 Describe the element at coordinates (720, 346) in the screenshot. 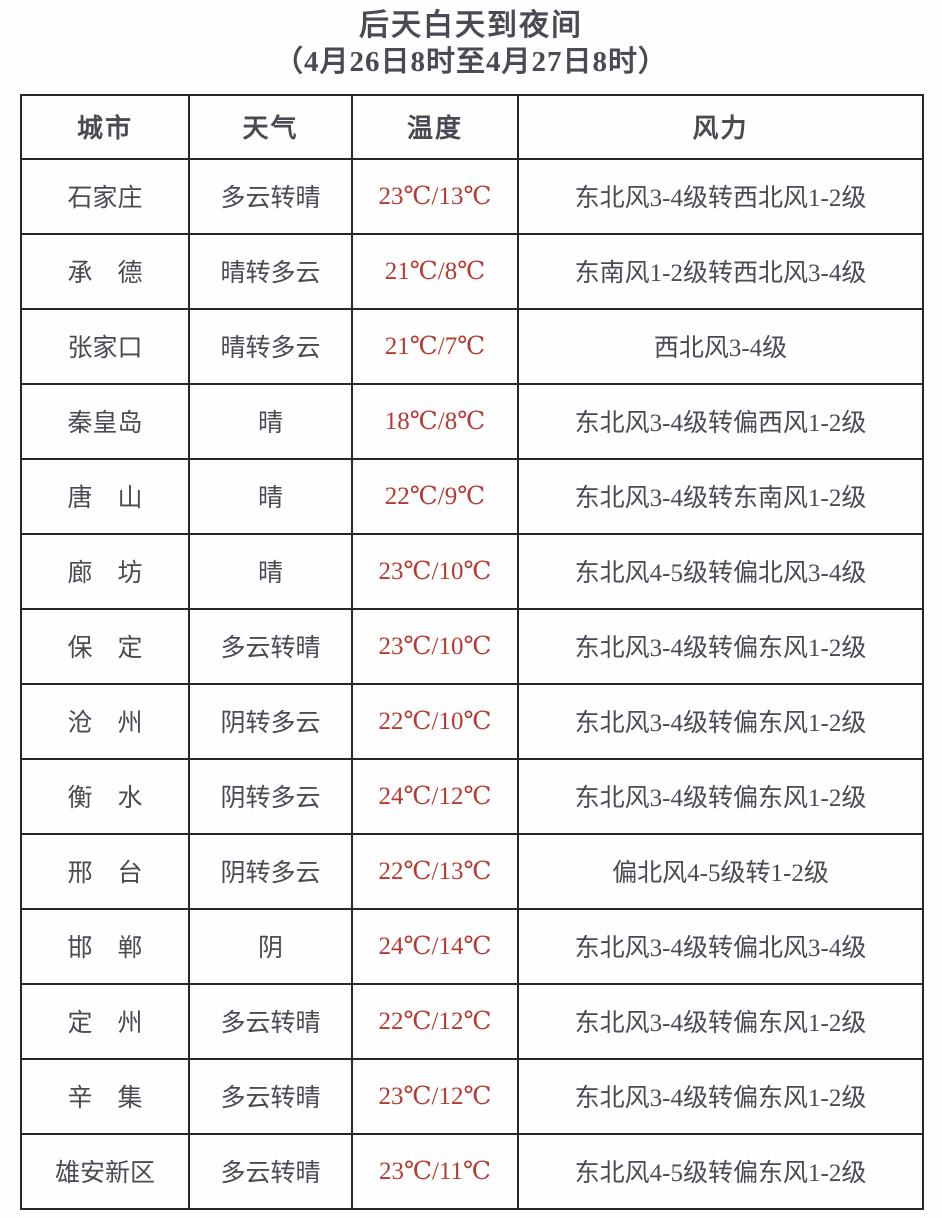

I see `wind-cell: 西北风3-4级` at that location.